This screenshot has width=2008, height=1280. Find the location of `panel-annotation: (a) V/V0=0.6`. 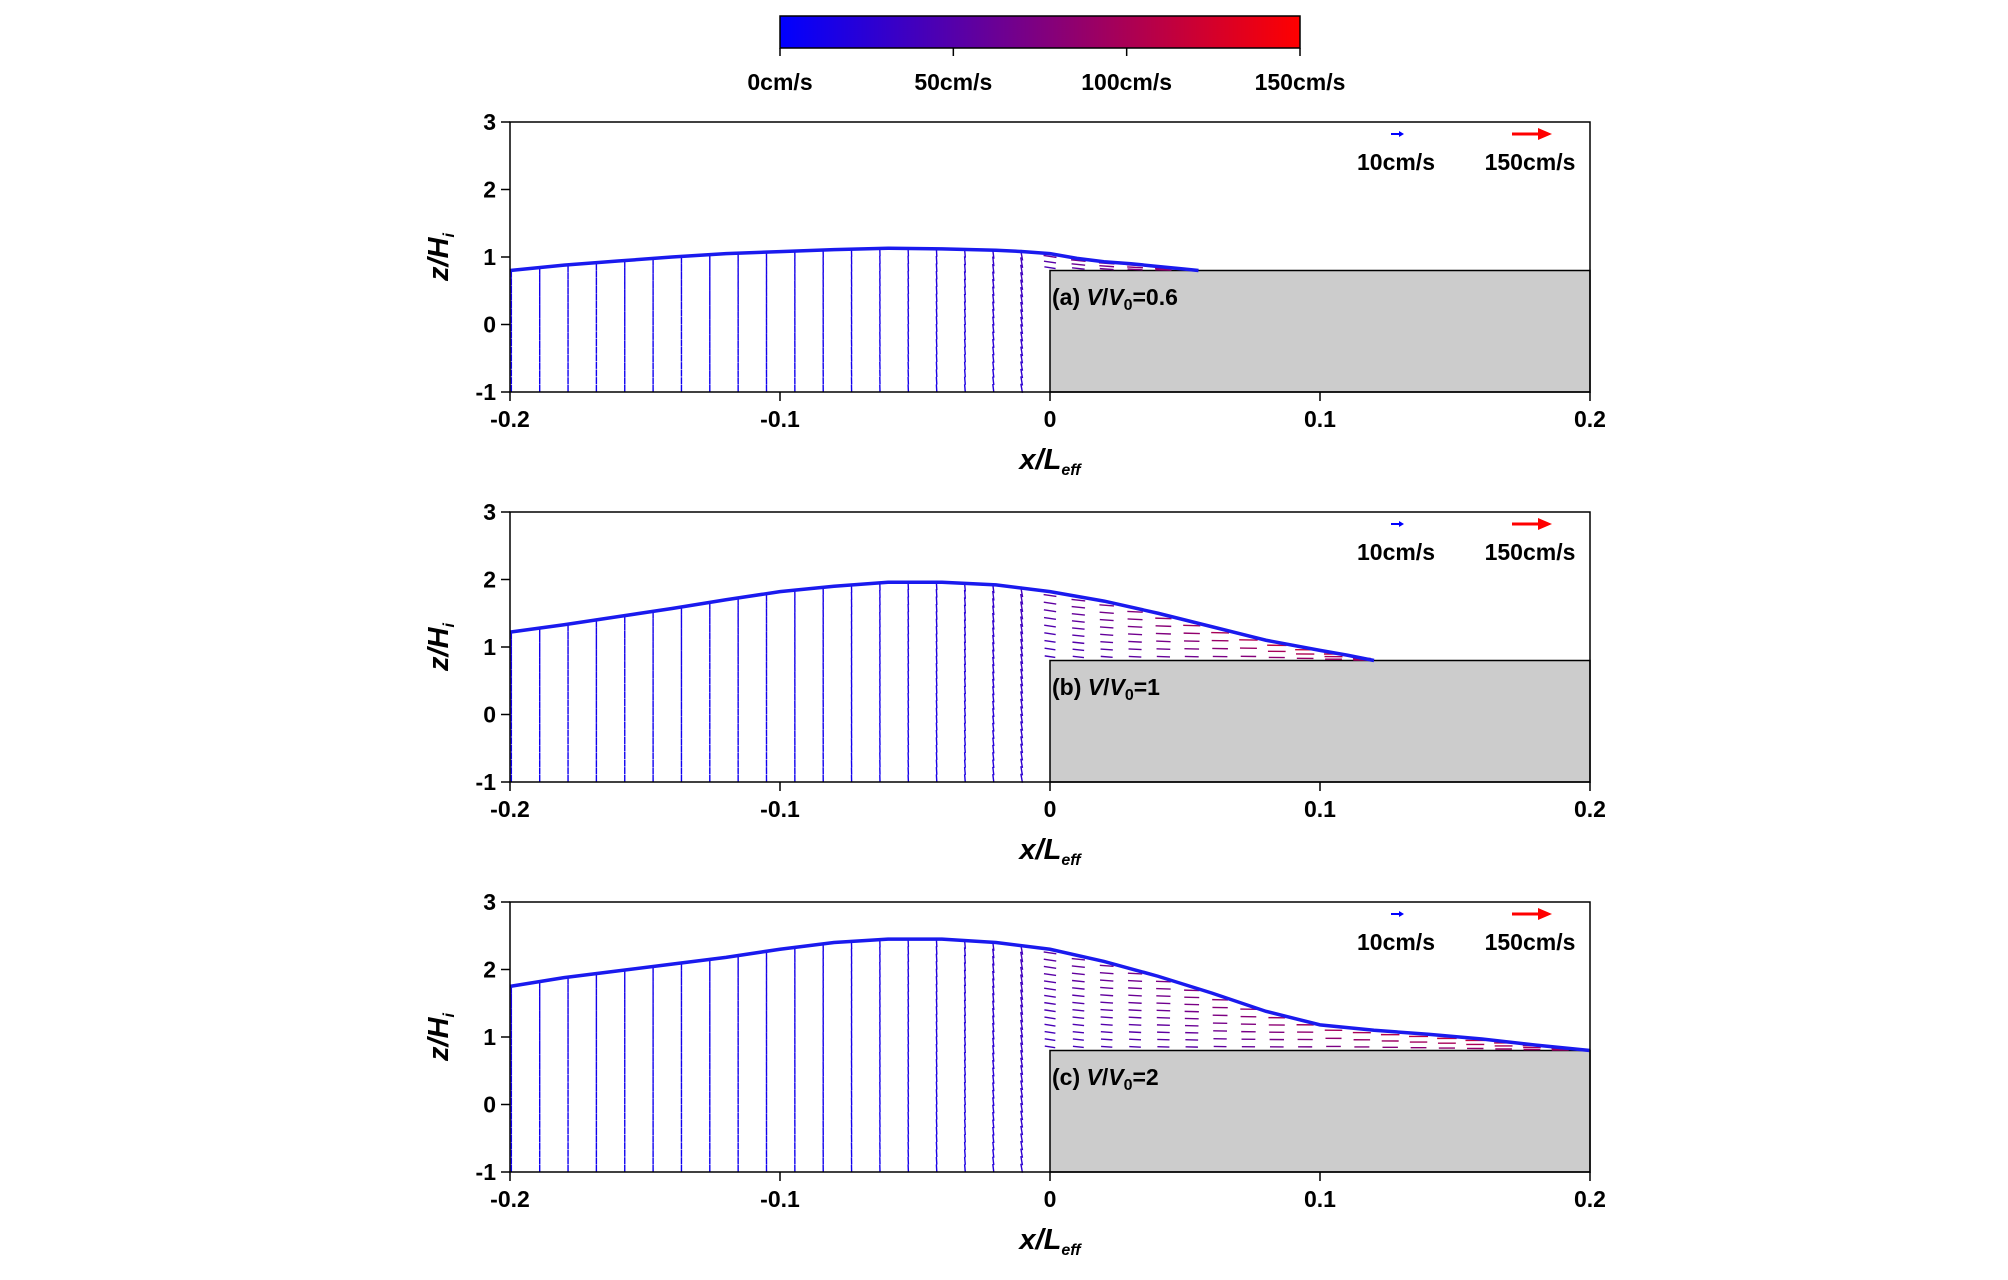

panel-annotation: (a) V/V0=0.6 is located at coordinates (1115, 299).